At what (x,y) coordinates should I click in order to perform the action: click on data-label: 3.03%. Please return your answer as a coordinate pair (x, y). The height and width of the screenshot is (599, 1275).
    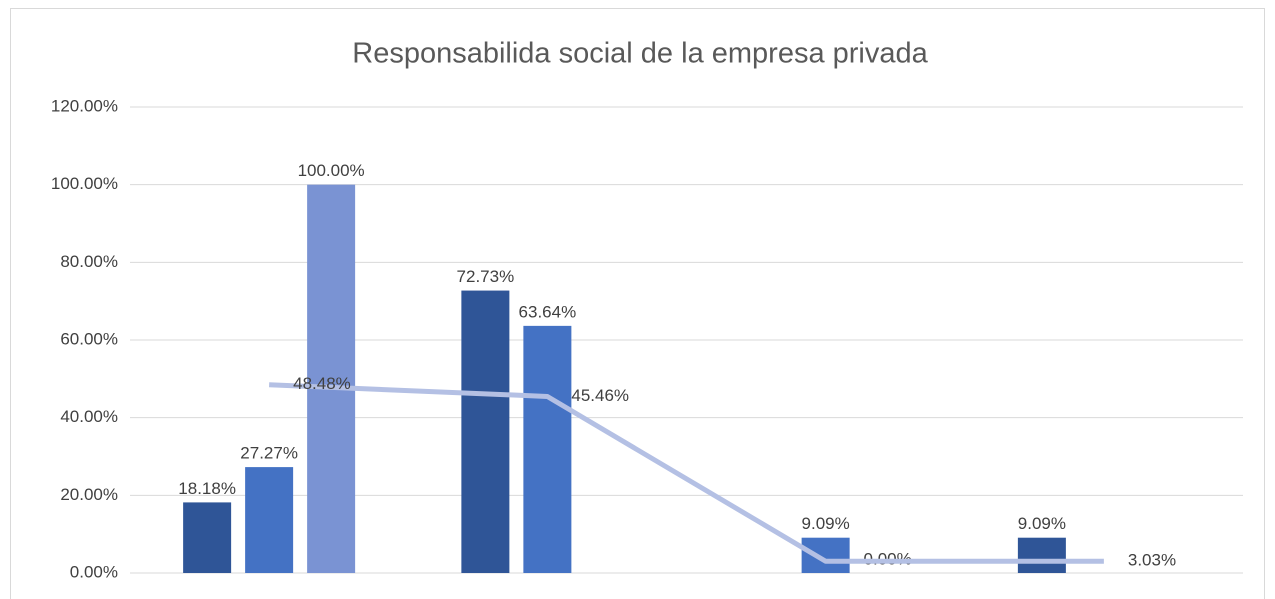
    Looking at the image, I should click on (1152, 560).